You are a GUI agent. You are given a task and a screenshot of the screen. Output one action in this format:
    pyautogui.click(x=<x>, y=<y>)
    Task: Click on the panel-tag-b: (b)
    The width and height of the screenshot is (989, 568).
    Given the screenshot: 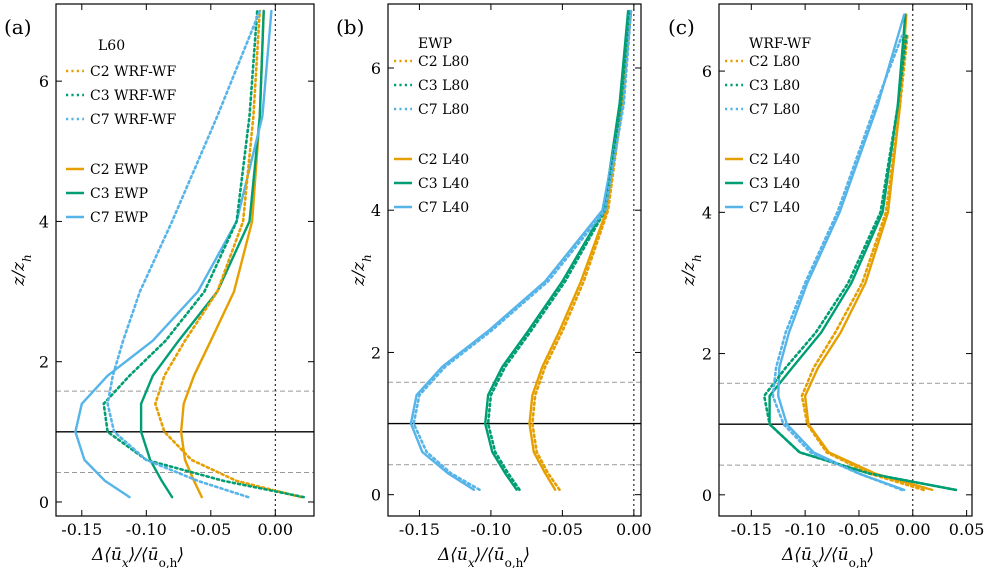 What is the action you would take?
    pyautogui.click(x=350, y=27)
    